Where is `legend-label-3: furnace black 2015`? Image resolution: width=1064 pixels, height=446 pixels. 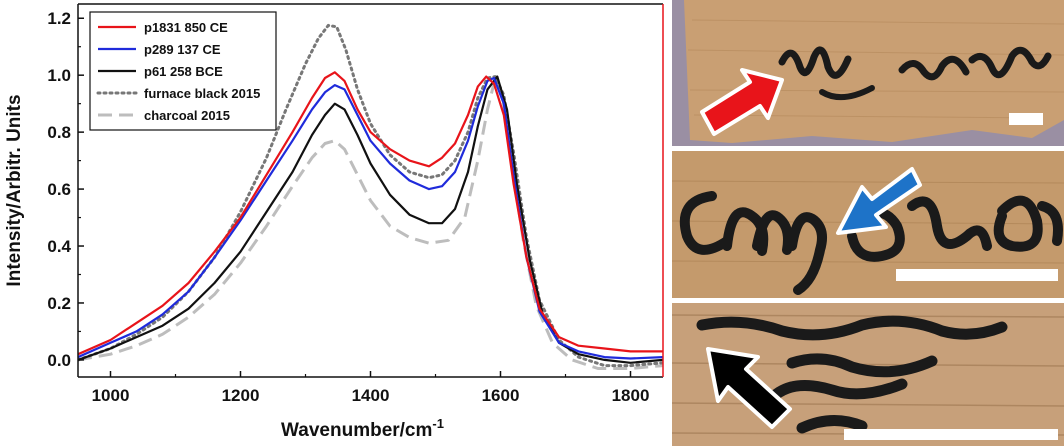 legend-label-3: furnace black 2015 is located at coordinates (202, 93).